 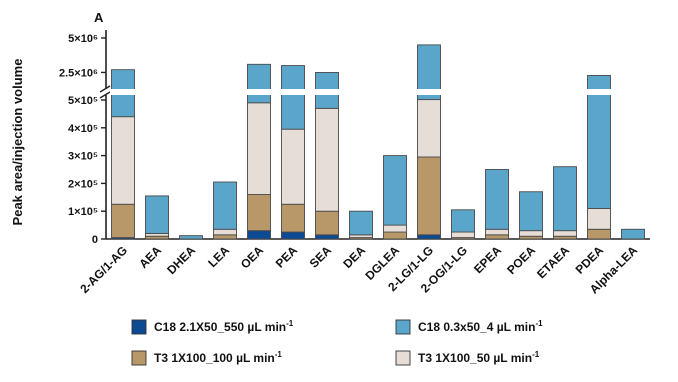 What do you see at coordinates (224, 326) in the screenshot?
I see `legend-label: C18 2.1X50_550 µL min-1` at bounding box center [224, 326].